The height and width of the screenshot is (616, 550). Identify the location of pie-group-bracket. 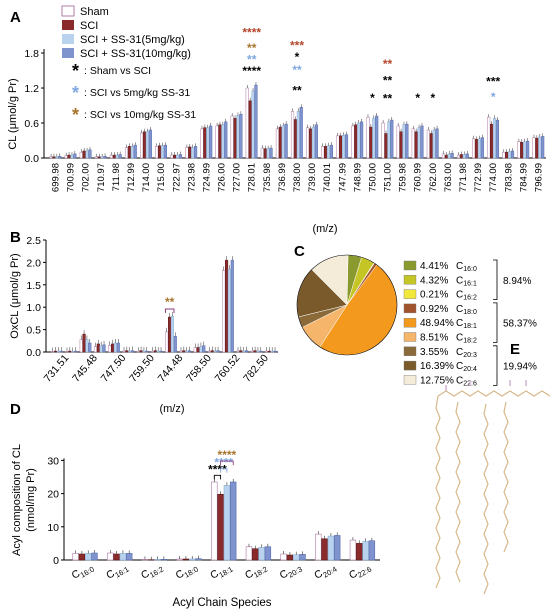
(495, 322).